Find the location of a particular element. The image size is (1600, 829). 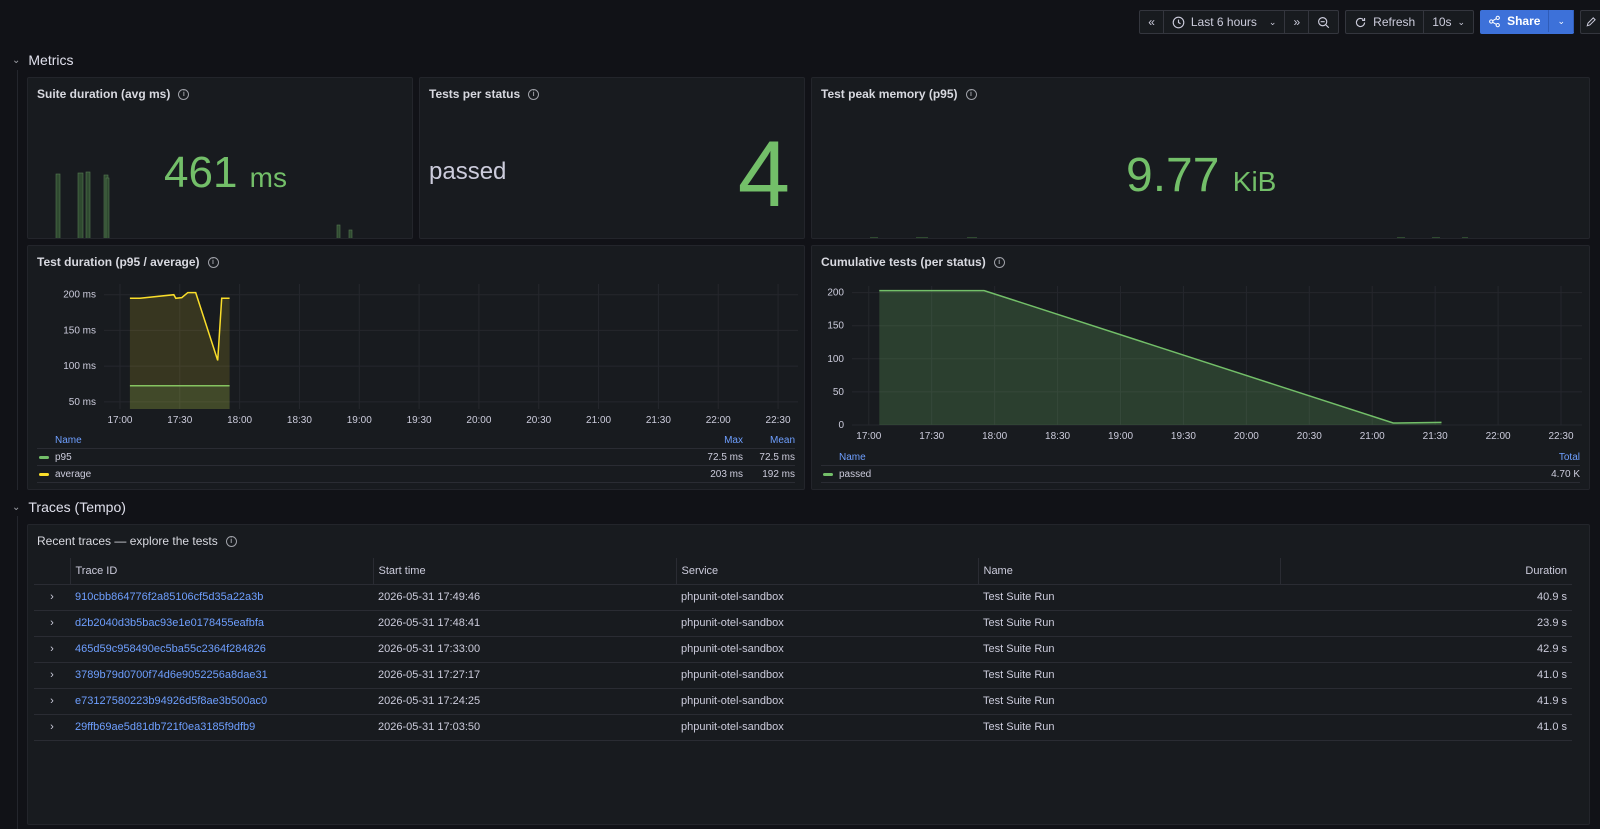

trace-start-time: 2026-05-31 17:33:00 is located at coordinates (524, 649).